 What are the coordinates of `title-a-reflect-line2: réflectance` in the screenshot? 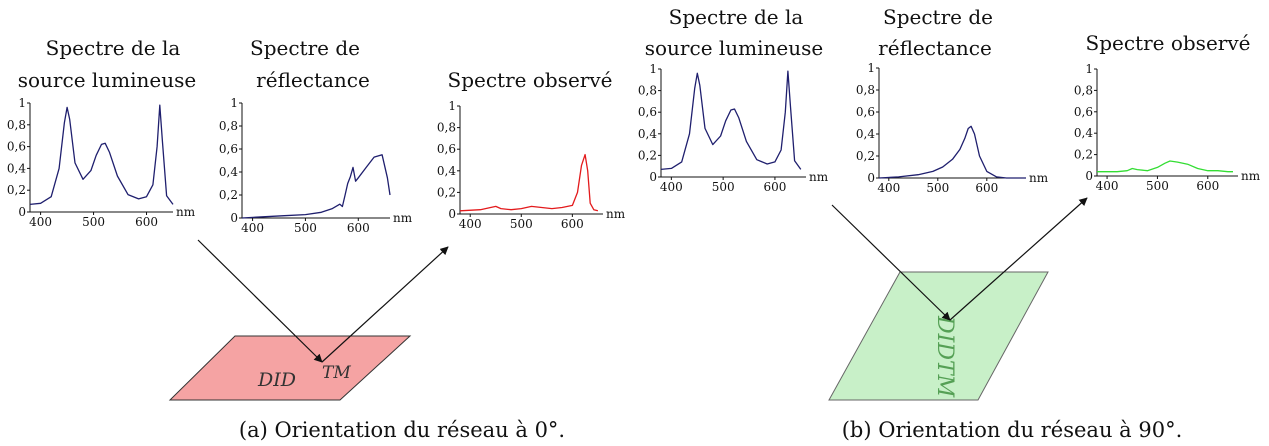 It's located at (313, 80).